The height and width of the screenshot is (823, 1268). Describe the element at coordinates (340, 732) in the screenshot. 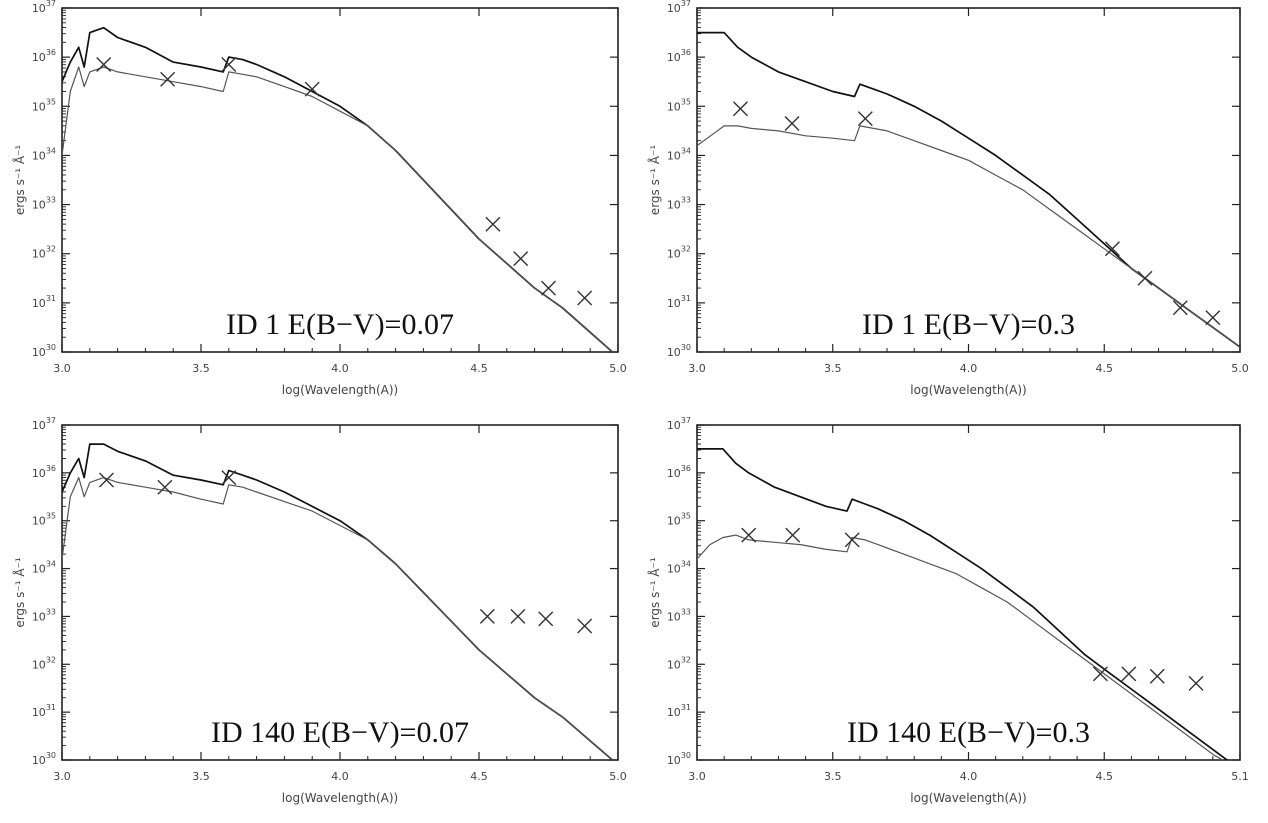

I see `panel-title: ID 140 E(B−V)=0.07` at that location.